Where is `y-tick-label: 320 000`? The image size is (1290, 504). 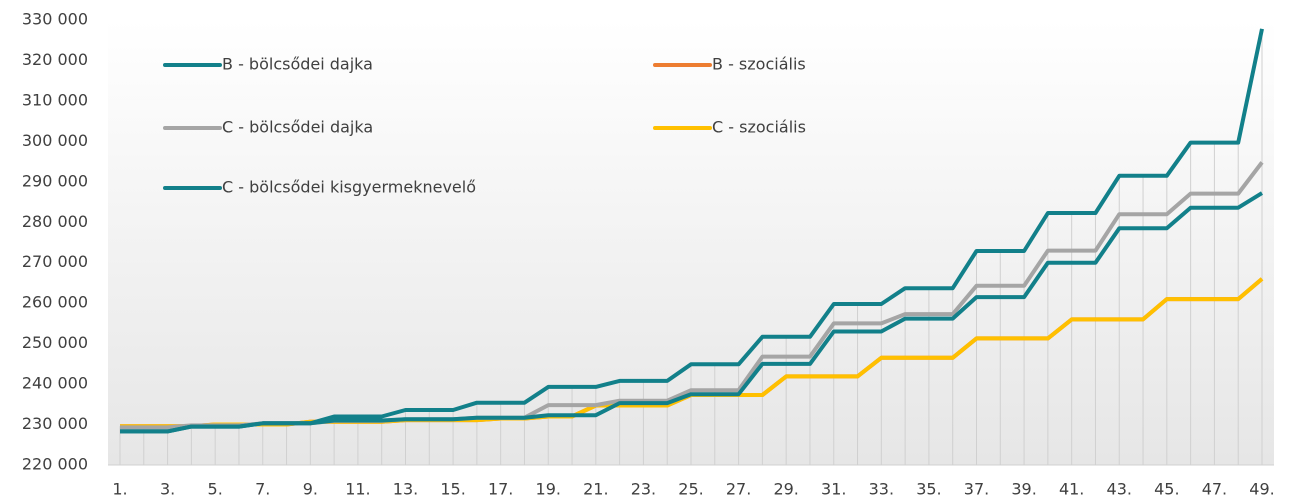 y-tick-label: 320 000 is located at coordinates (55, 59).